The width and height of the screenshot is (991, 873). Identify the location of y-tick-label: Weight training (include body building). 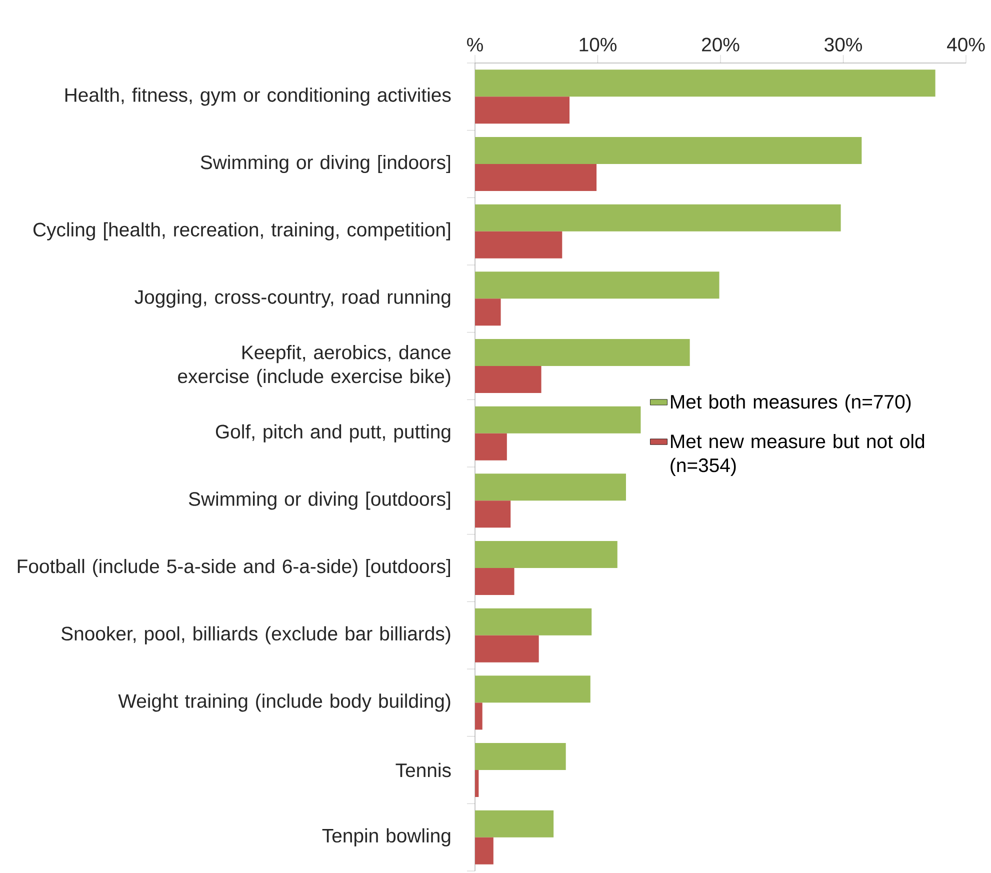
(284, 703).